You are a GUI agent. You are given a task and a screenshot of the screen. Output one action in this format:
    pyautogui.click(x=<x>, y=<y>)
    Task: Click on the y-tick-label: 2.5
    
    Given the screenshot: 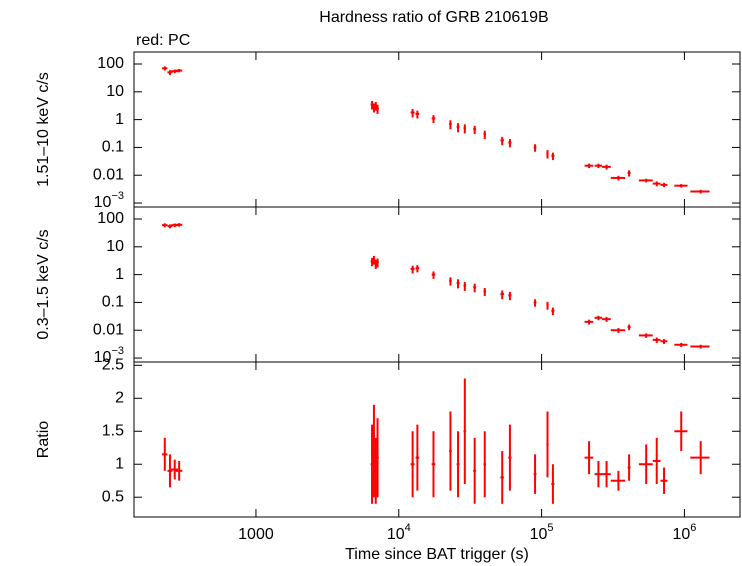 What is the action you would take?
    pyautogui.click(x=113, y=365)
    